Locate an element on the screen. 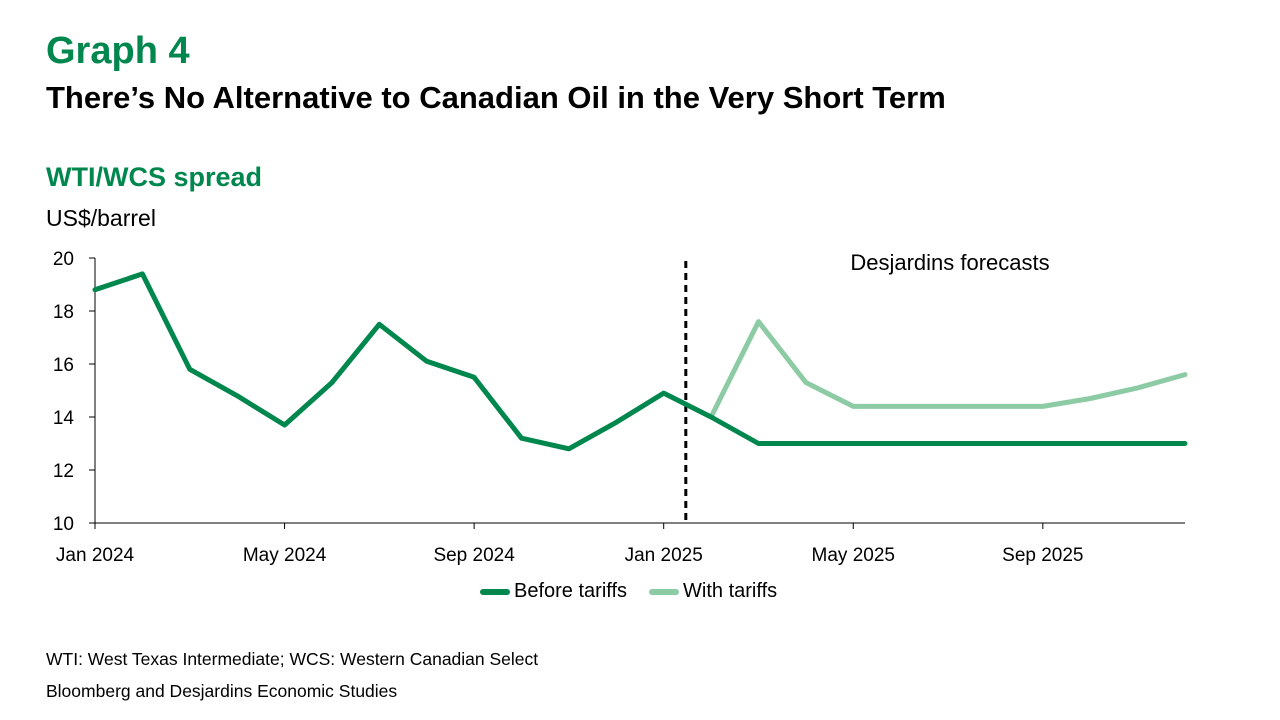 This screenshot has width=1280, height=720. y-tick-label: 10 is located at coordinates (63, 524).